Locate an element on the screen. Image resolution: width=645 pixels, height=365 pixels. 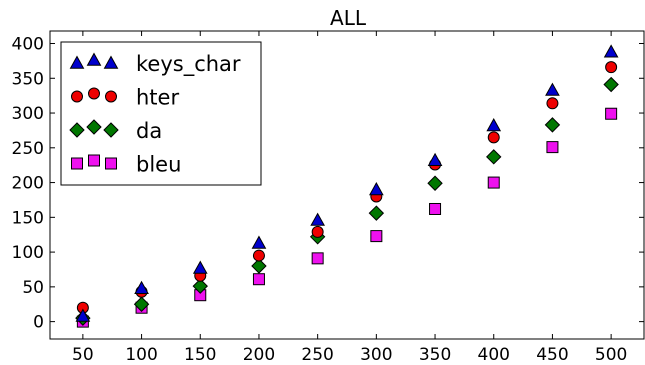
legend-label: da is located at coordinates (149, 131).